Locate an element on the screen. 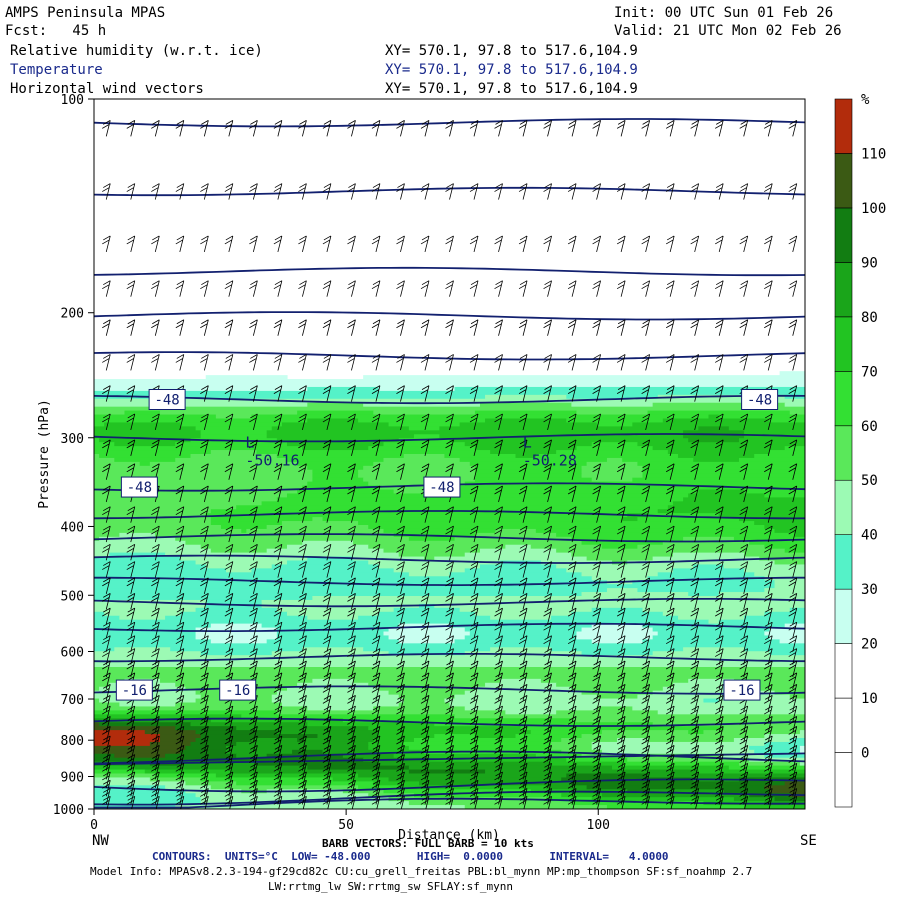 Image resolution: width=900 pixels, height=900 pixels. model-info-physics: LW:rrtmg_lw SW:rrtmg_sw SFLAY:sf_mynn is located at coordinates (391, 886).